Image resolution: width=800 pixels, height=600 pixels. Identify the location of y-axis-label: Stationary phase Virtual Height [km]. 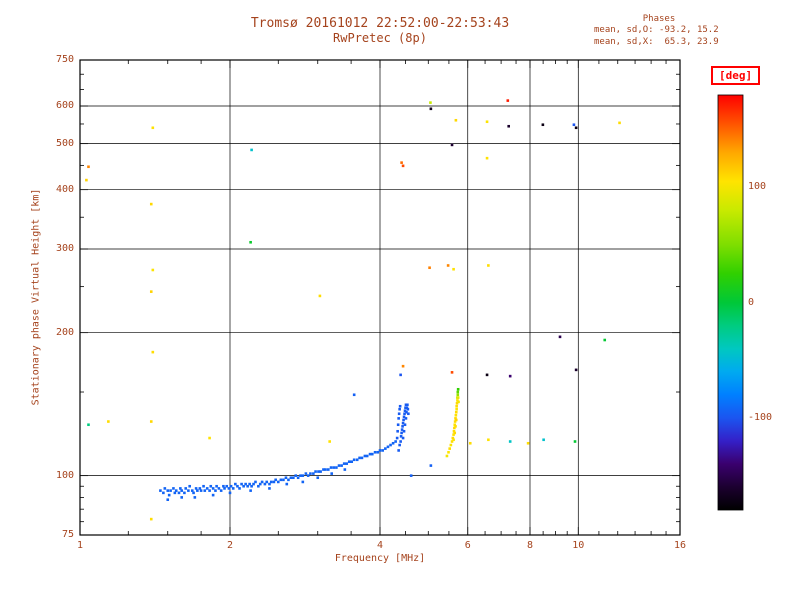
(36, 297).